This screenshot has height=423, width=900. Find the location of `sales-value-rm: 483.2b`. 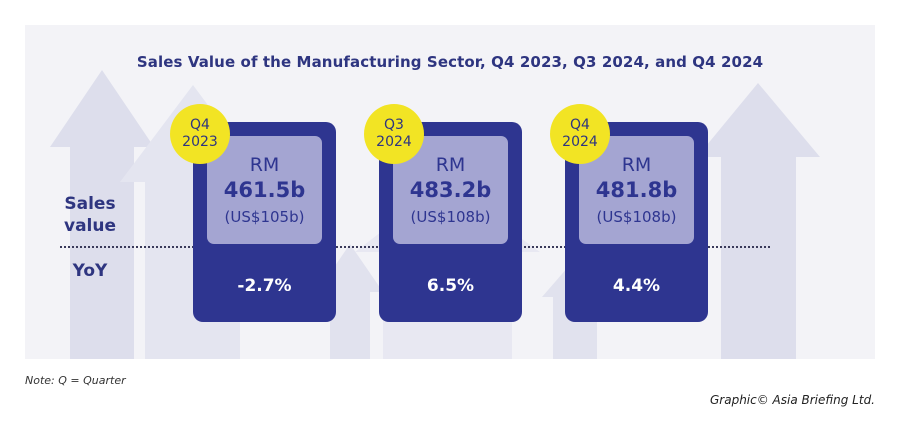

sales-value-rm: 483.2b is located at coordinates (450, 190).